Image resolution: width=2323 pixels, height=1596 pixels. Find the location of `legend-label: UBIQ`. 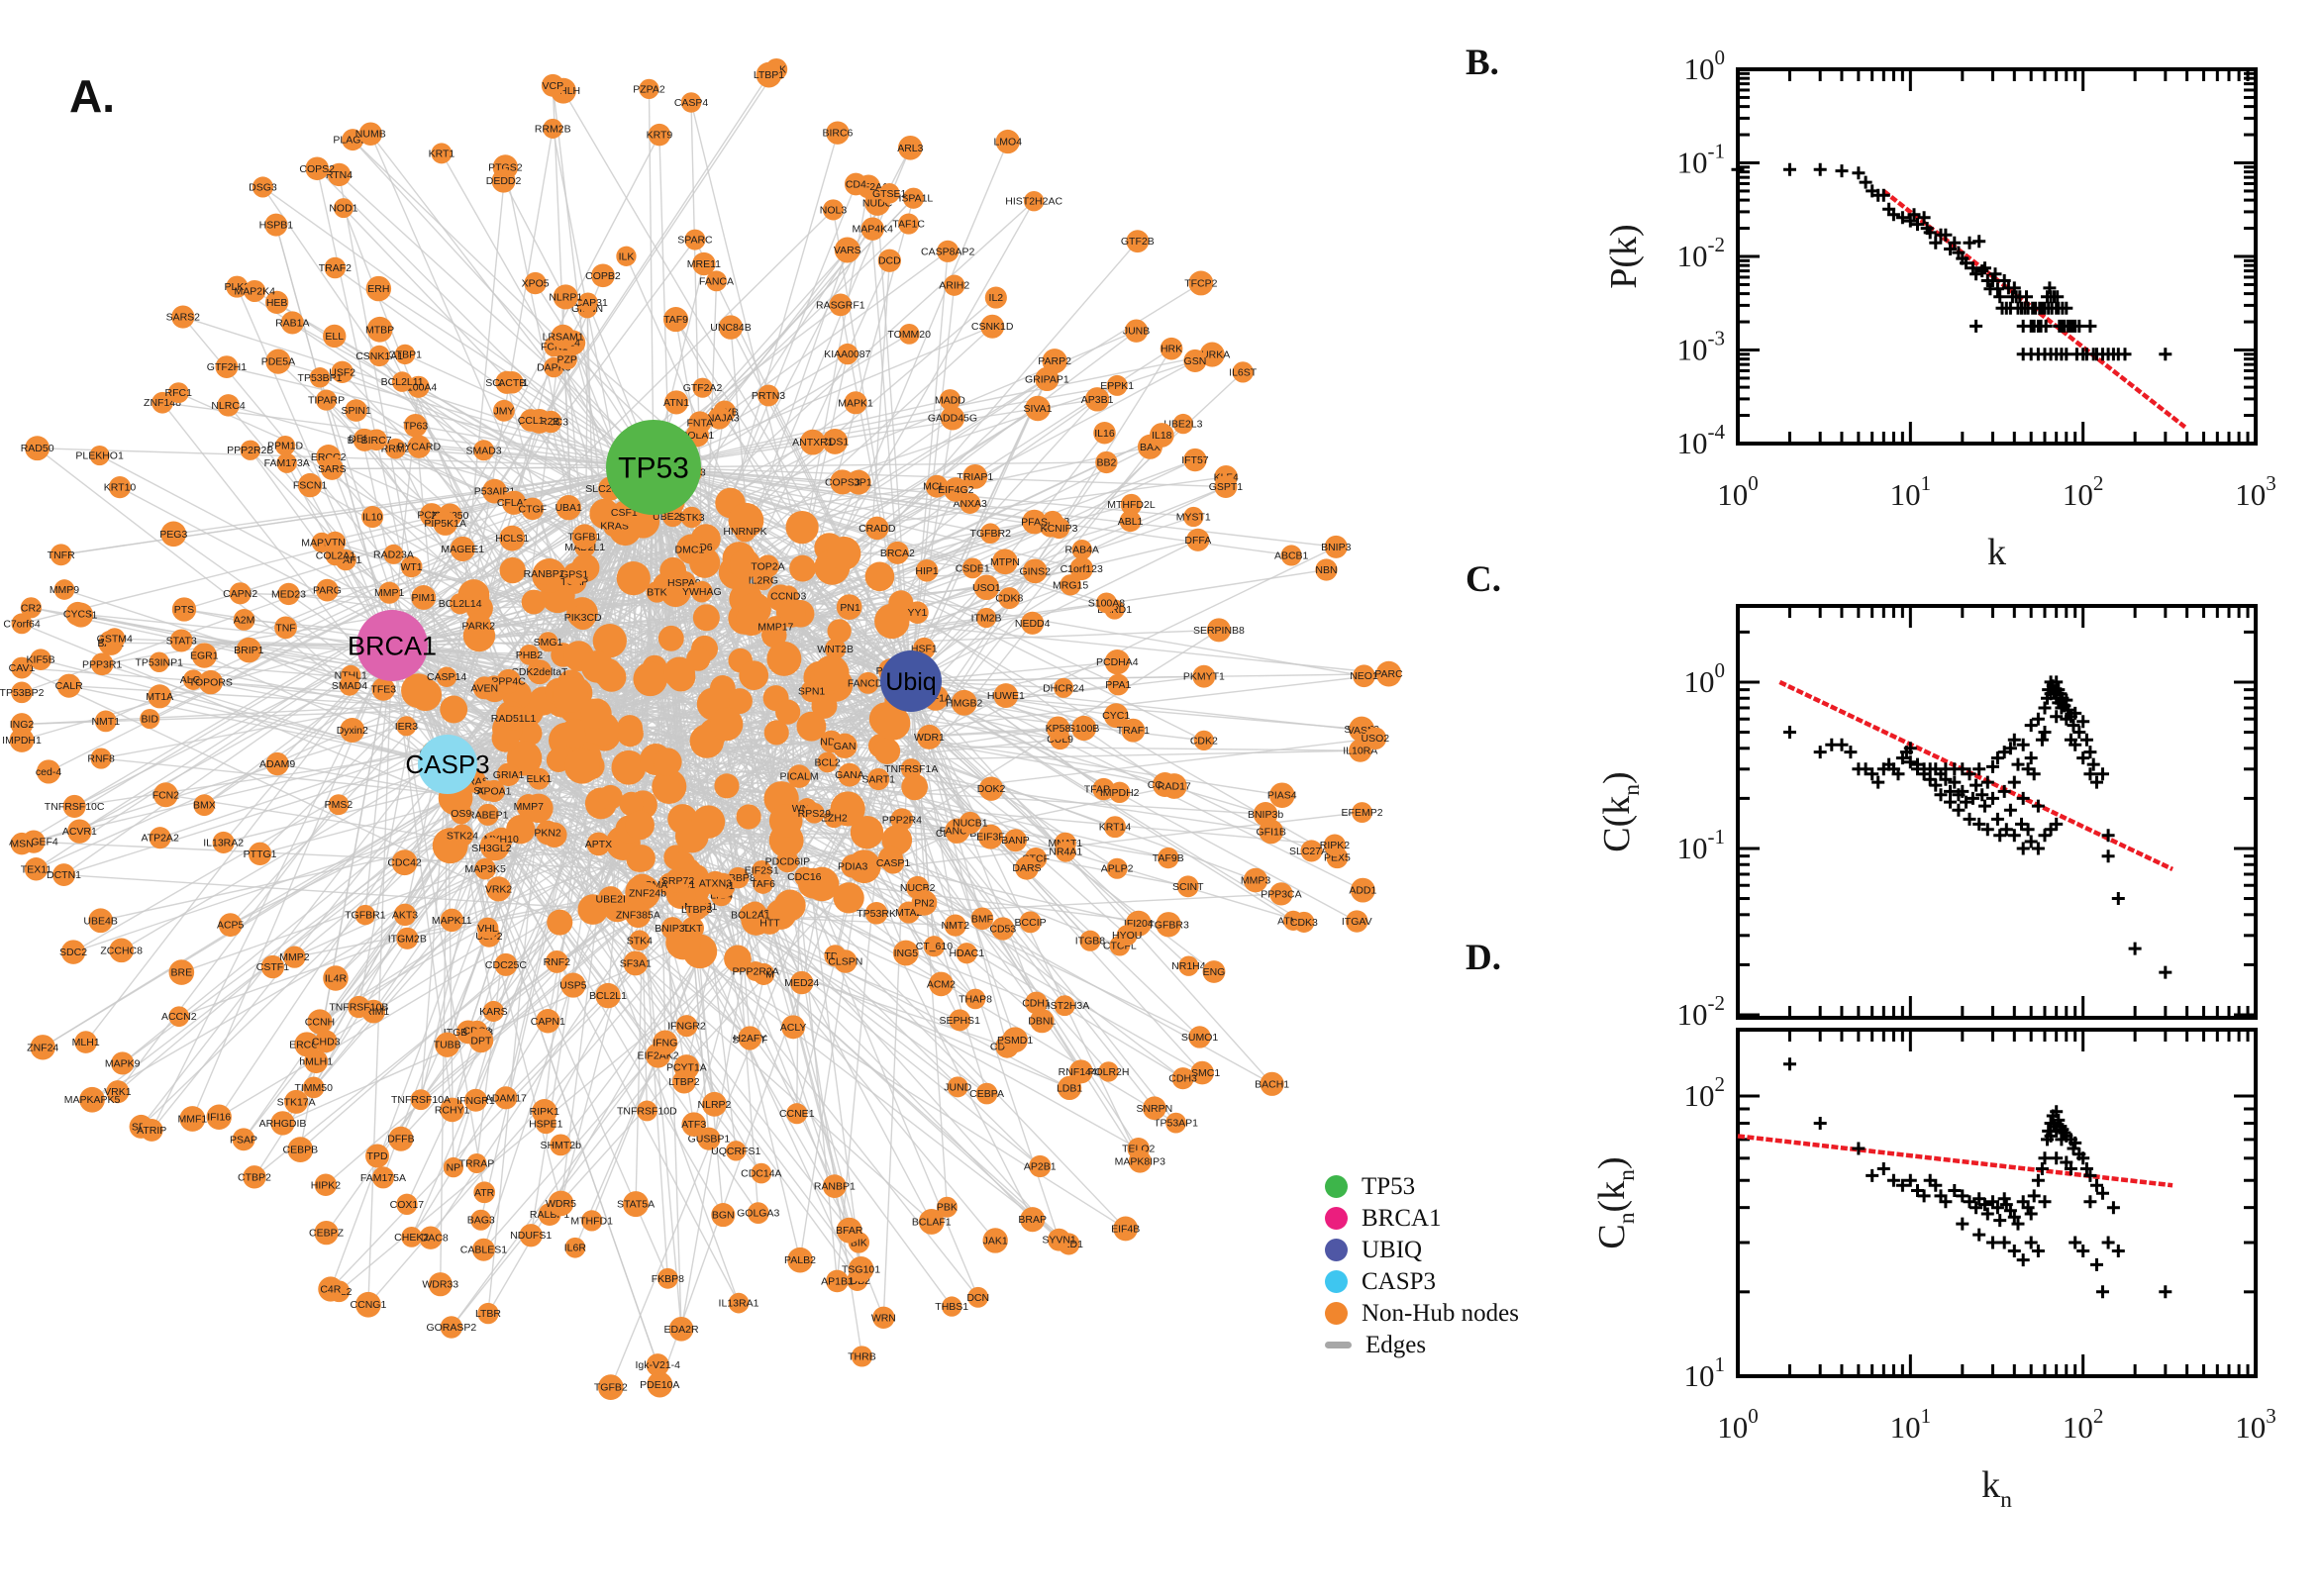

legend-label: UBIQ is located at coordinates (1392, 1249).